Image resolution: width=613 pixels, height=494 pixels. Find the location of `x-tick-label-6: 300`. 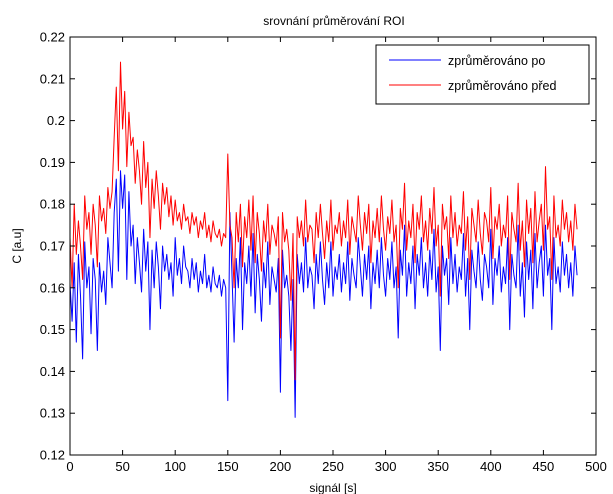

x-tick-label-6: 300 is located at coordinates (386, 466).